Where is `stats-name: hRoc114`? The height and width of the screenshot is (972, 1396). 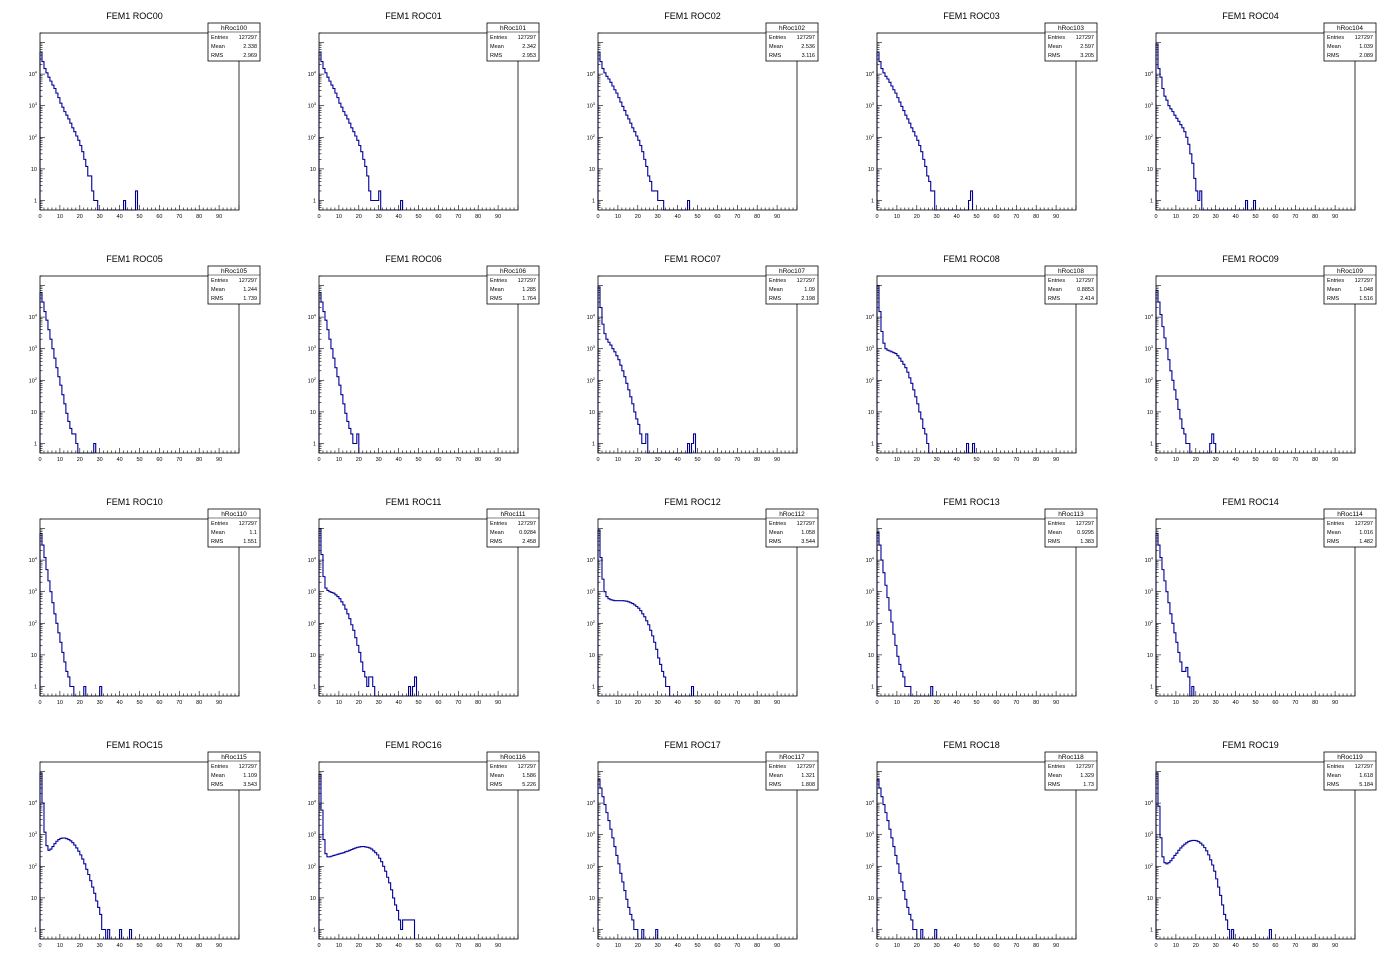
stats-name: hRoc114 is located at coordinates (1350, 514).